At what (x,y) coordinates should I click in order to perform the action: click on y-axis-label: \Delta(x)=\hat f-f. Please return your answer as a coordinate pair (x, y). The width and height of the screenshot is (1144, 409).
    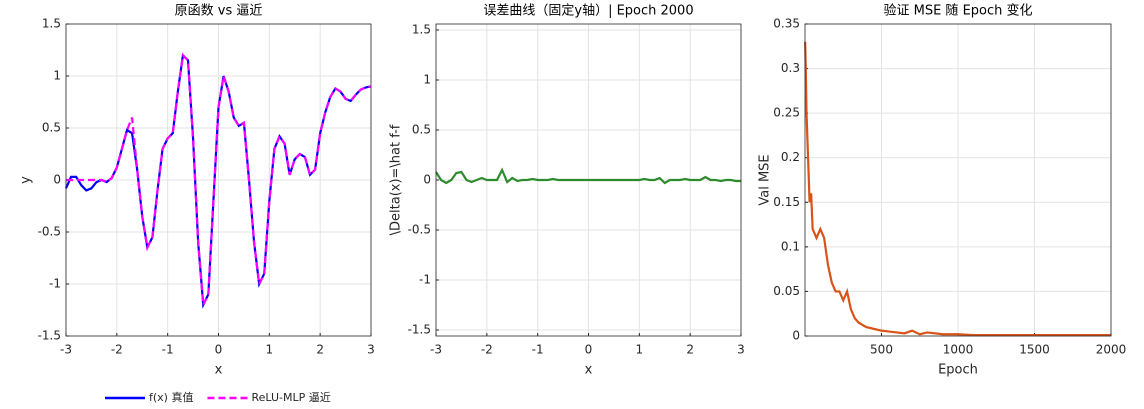
    Looking at the image, I should click on (396, 179).